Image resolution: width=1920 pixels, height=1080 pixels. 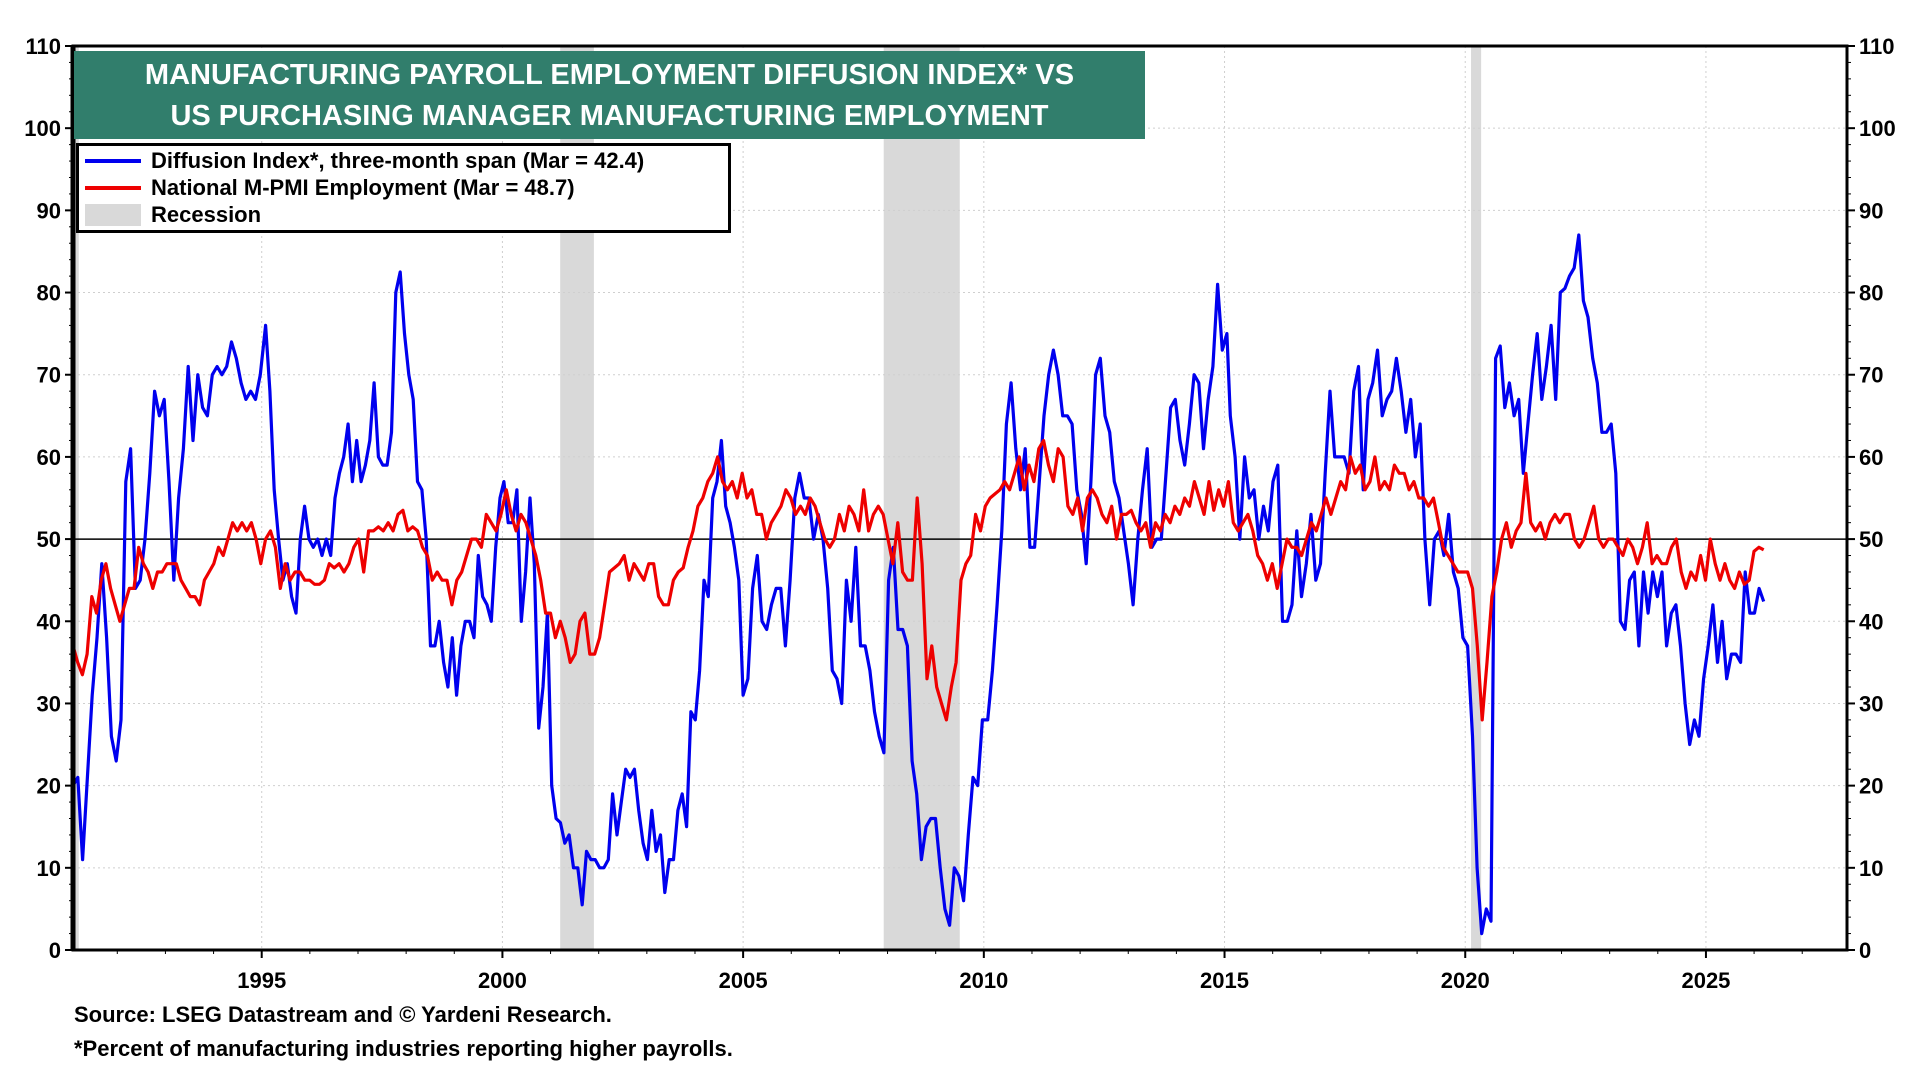 I want to click on y-tick-label-right: 20, so click(x=1871, y=786).